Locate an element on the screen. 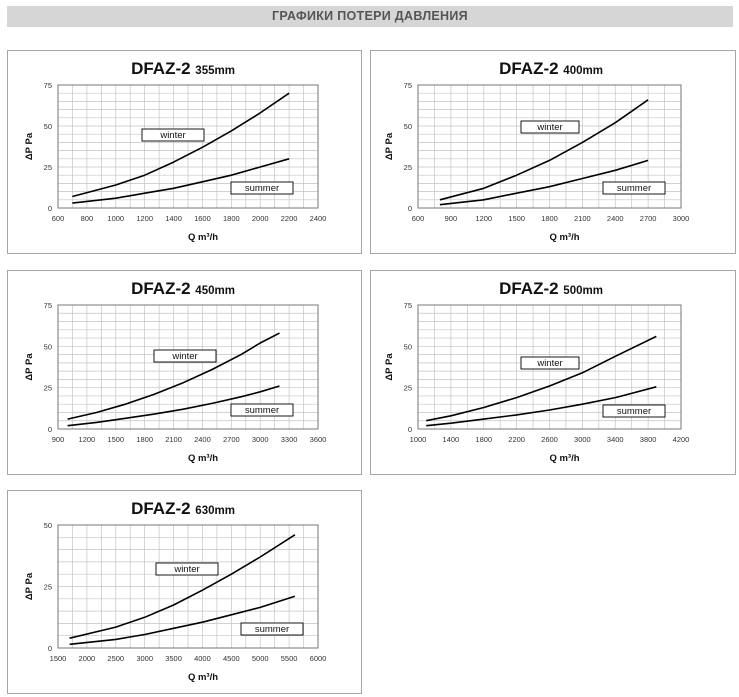  chart-2-x-tick-label: 2100 is located at coordinates (173, 439).